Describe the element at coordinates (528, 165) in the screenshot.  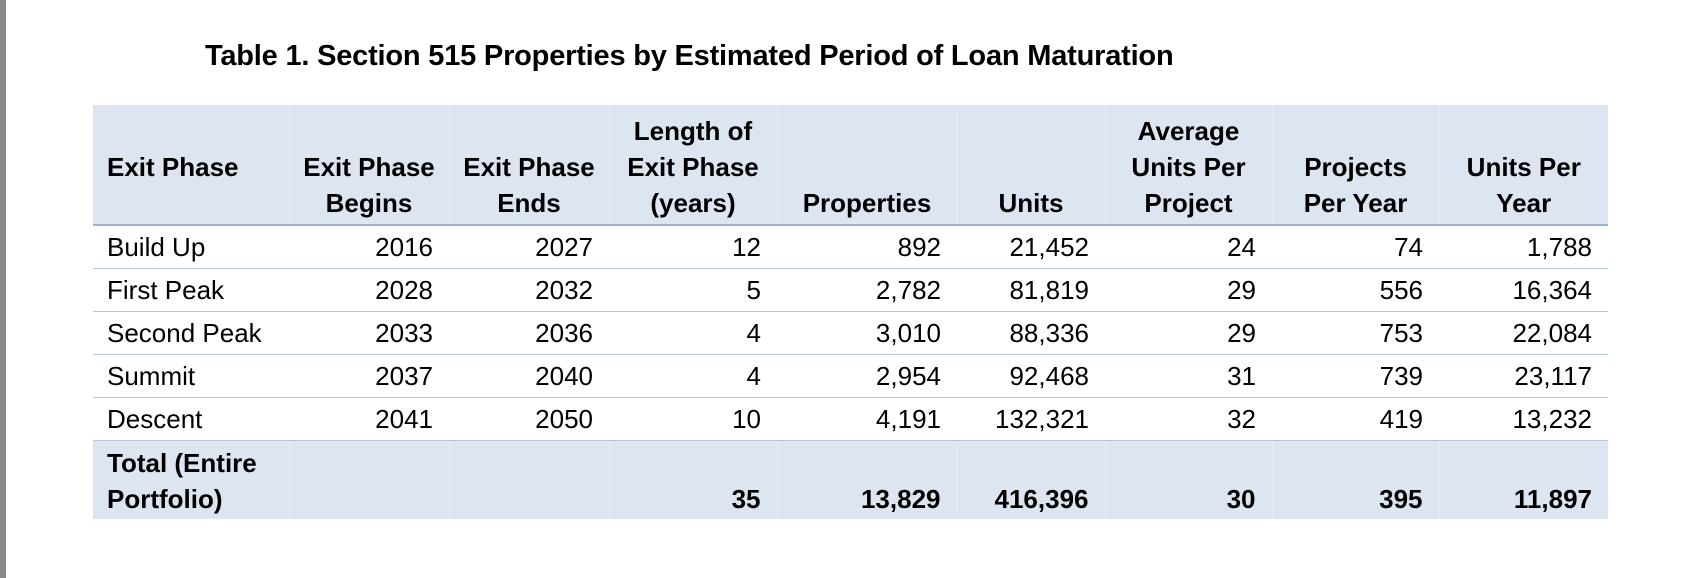
I see `header-exit-phase-ends: Exit Phase Ends` at that location.